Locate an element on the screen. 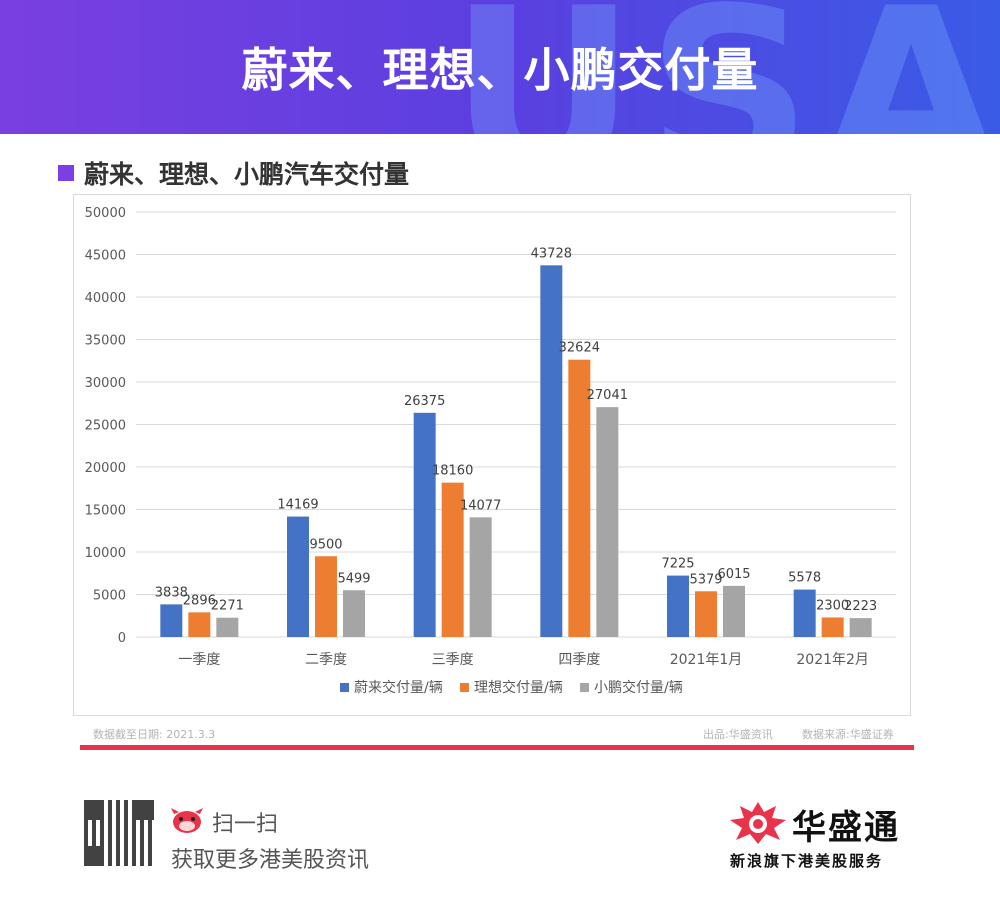 The width and height of the screenshot is (1000, 922). data-label: 6015 is located at coordinates (733, 574).